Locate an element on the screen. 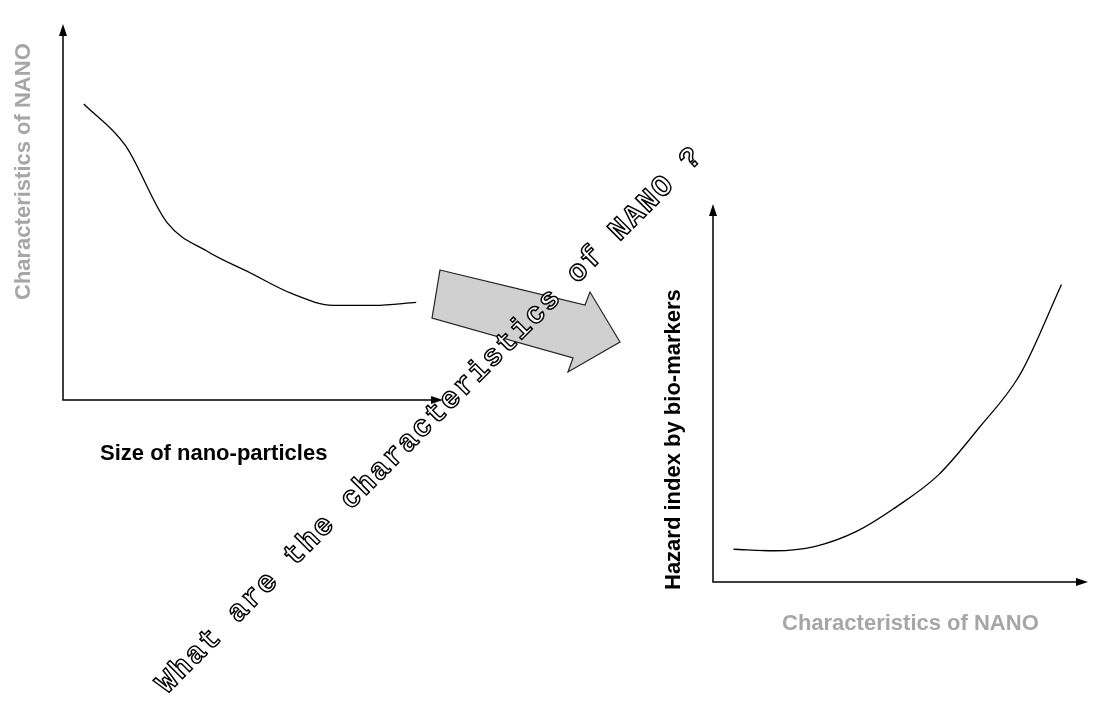 The height and width of the screenshot is (715, 1102). x-axis-title: Characteristics of NANO is located at coordinates (910, 623).